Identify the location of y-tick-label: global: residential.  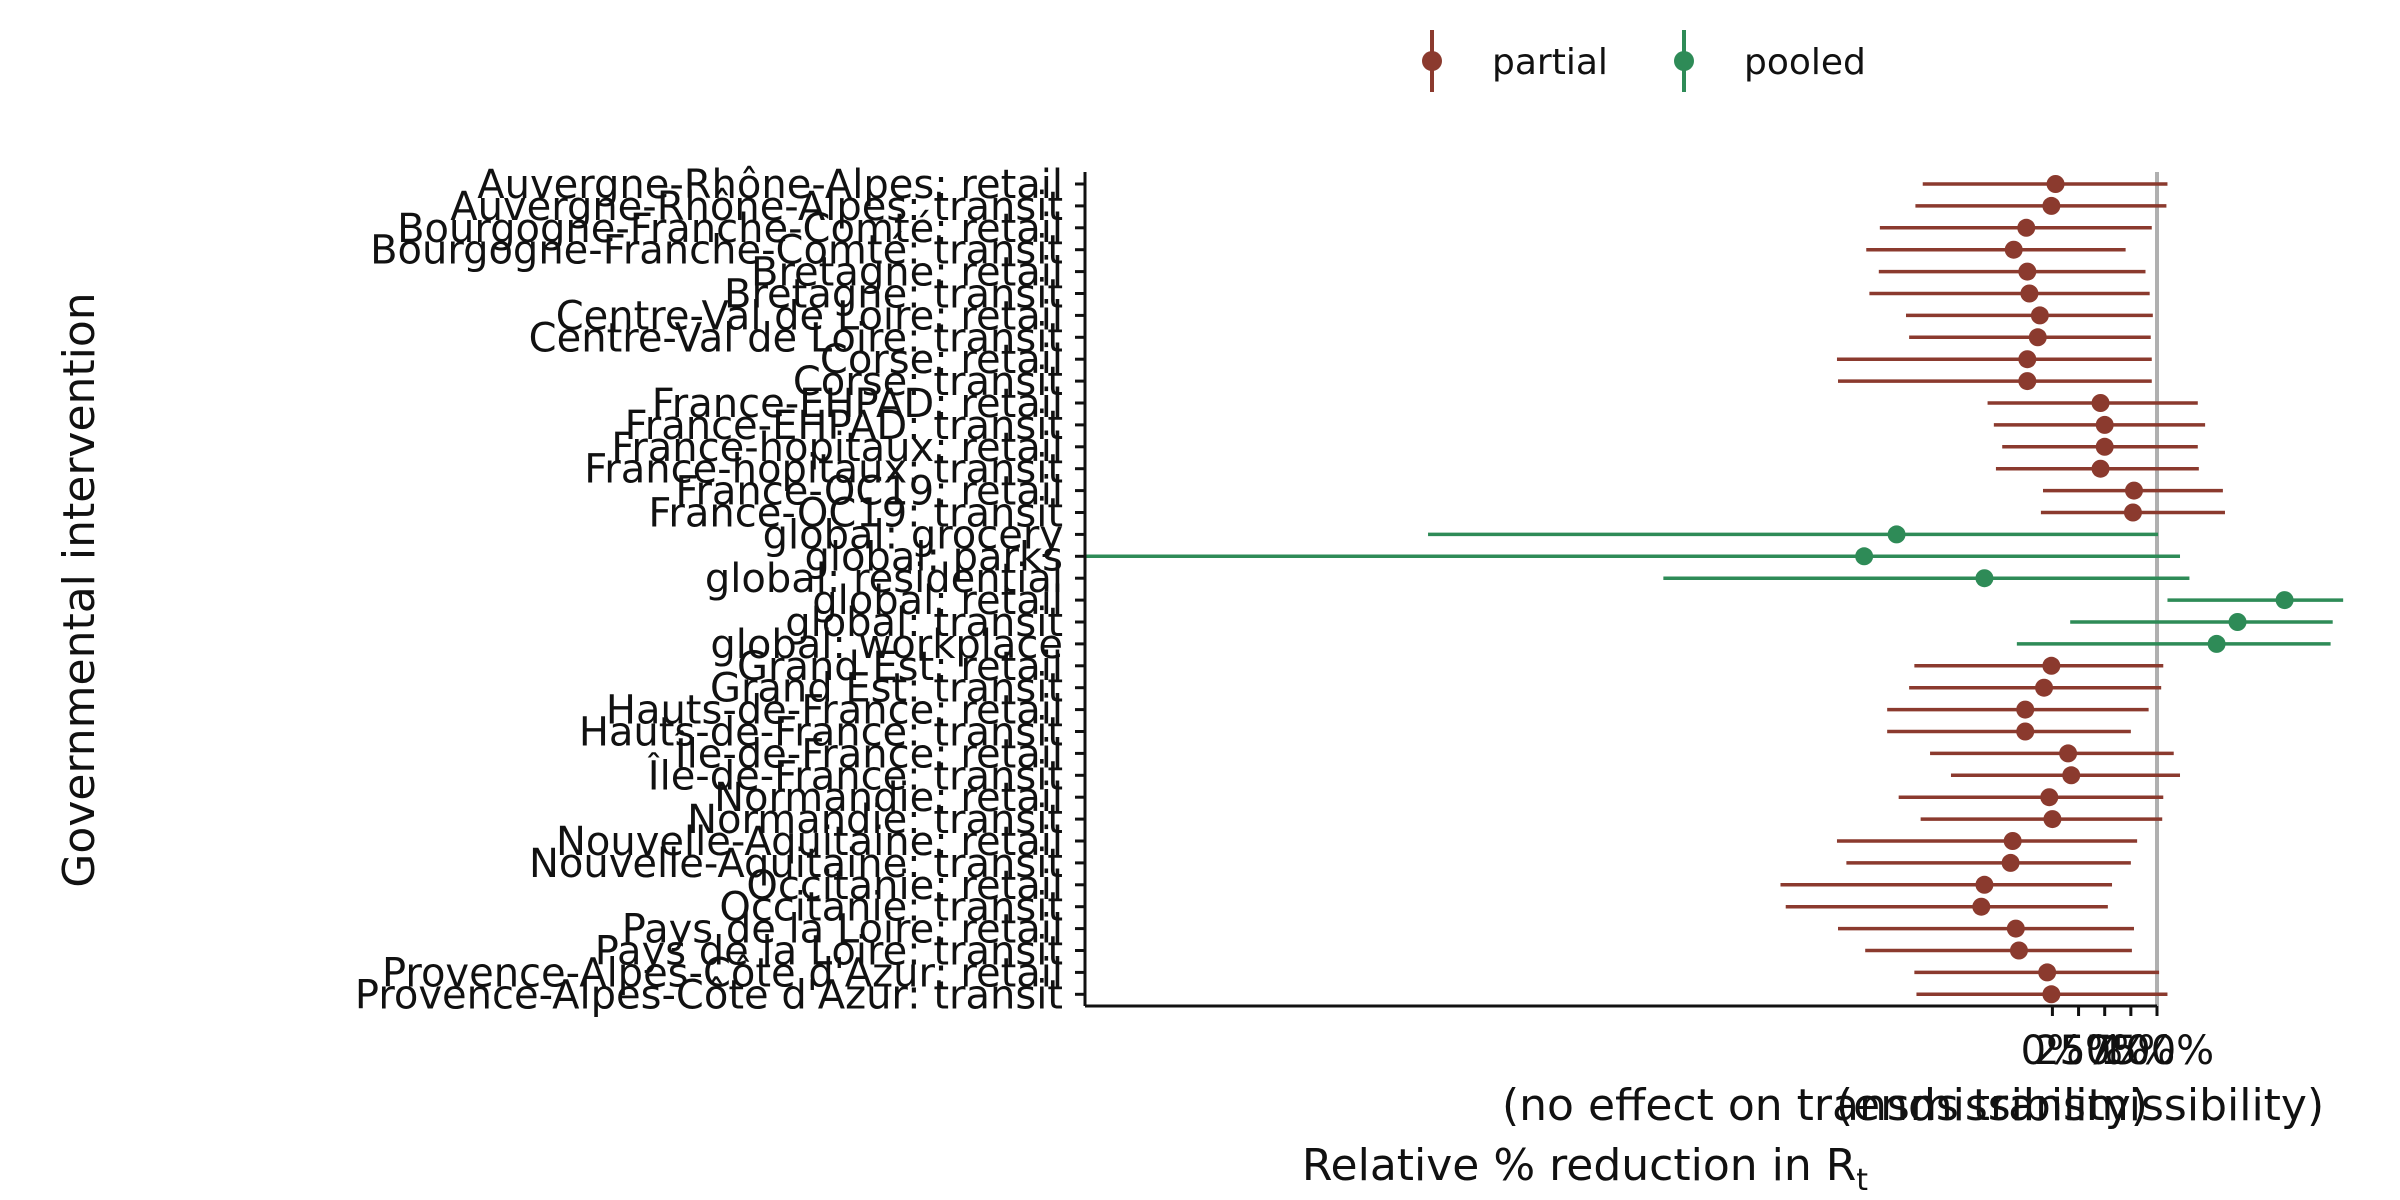
(884, 579).